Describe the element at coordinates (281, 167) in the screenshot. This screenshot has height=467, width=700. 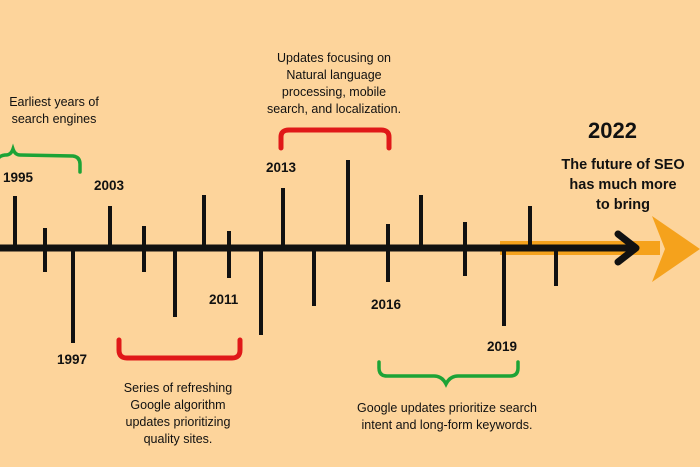
I see `year-label-2013: 2013` at that location.